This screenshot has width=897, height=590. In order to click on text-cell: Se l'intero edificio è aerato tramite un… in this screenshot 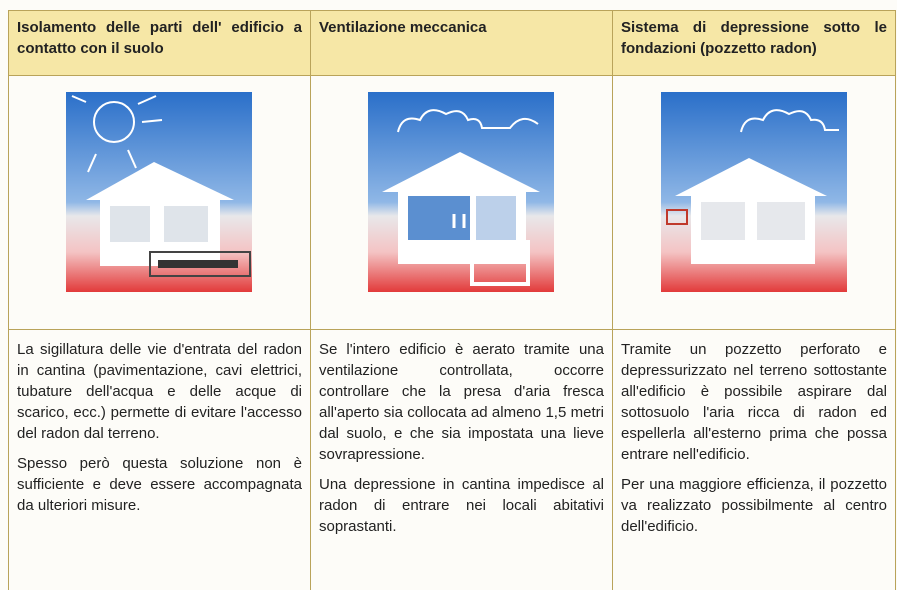, I will do `click(461, 433)`.